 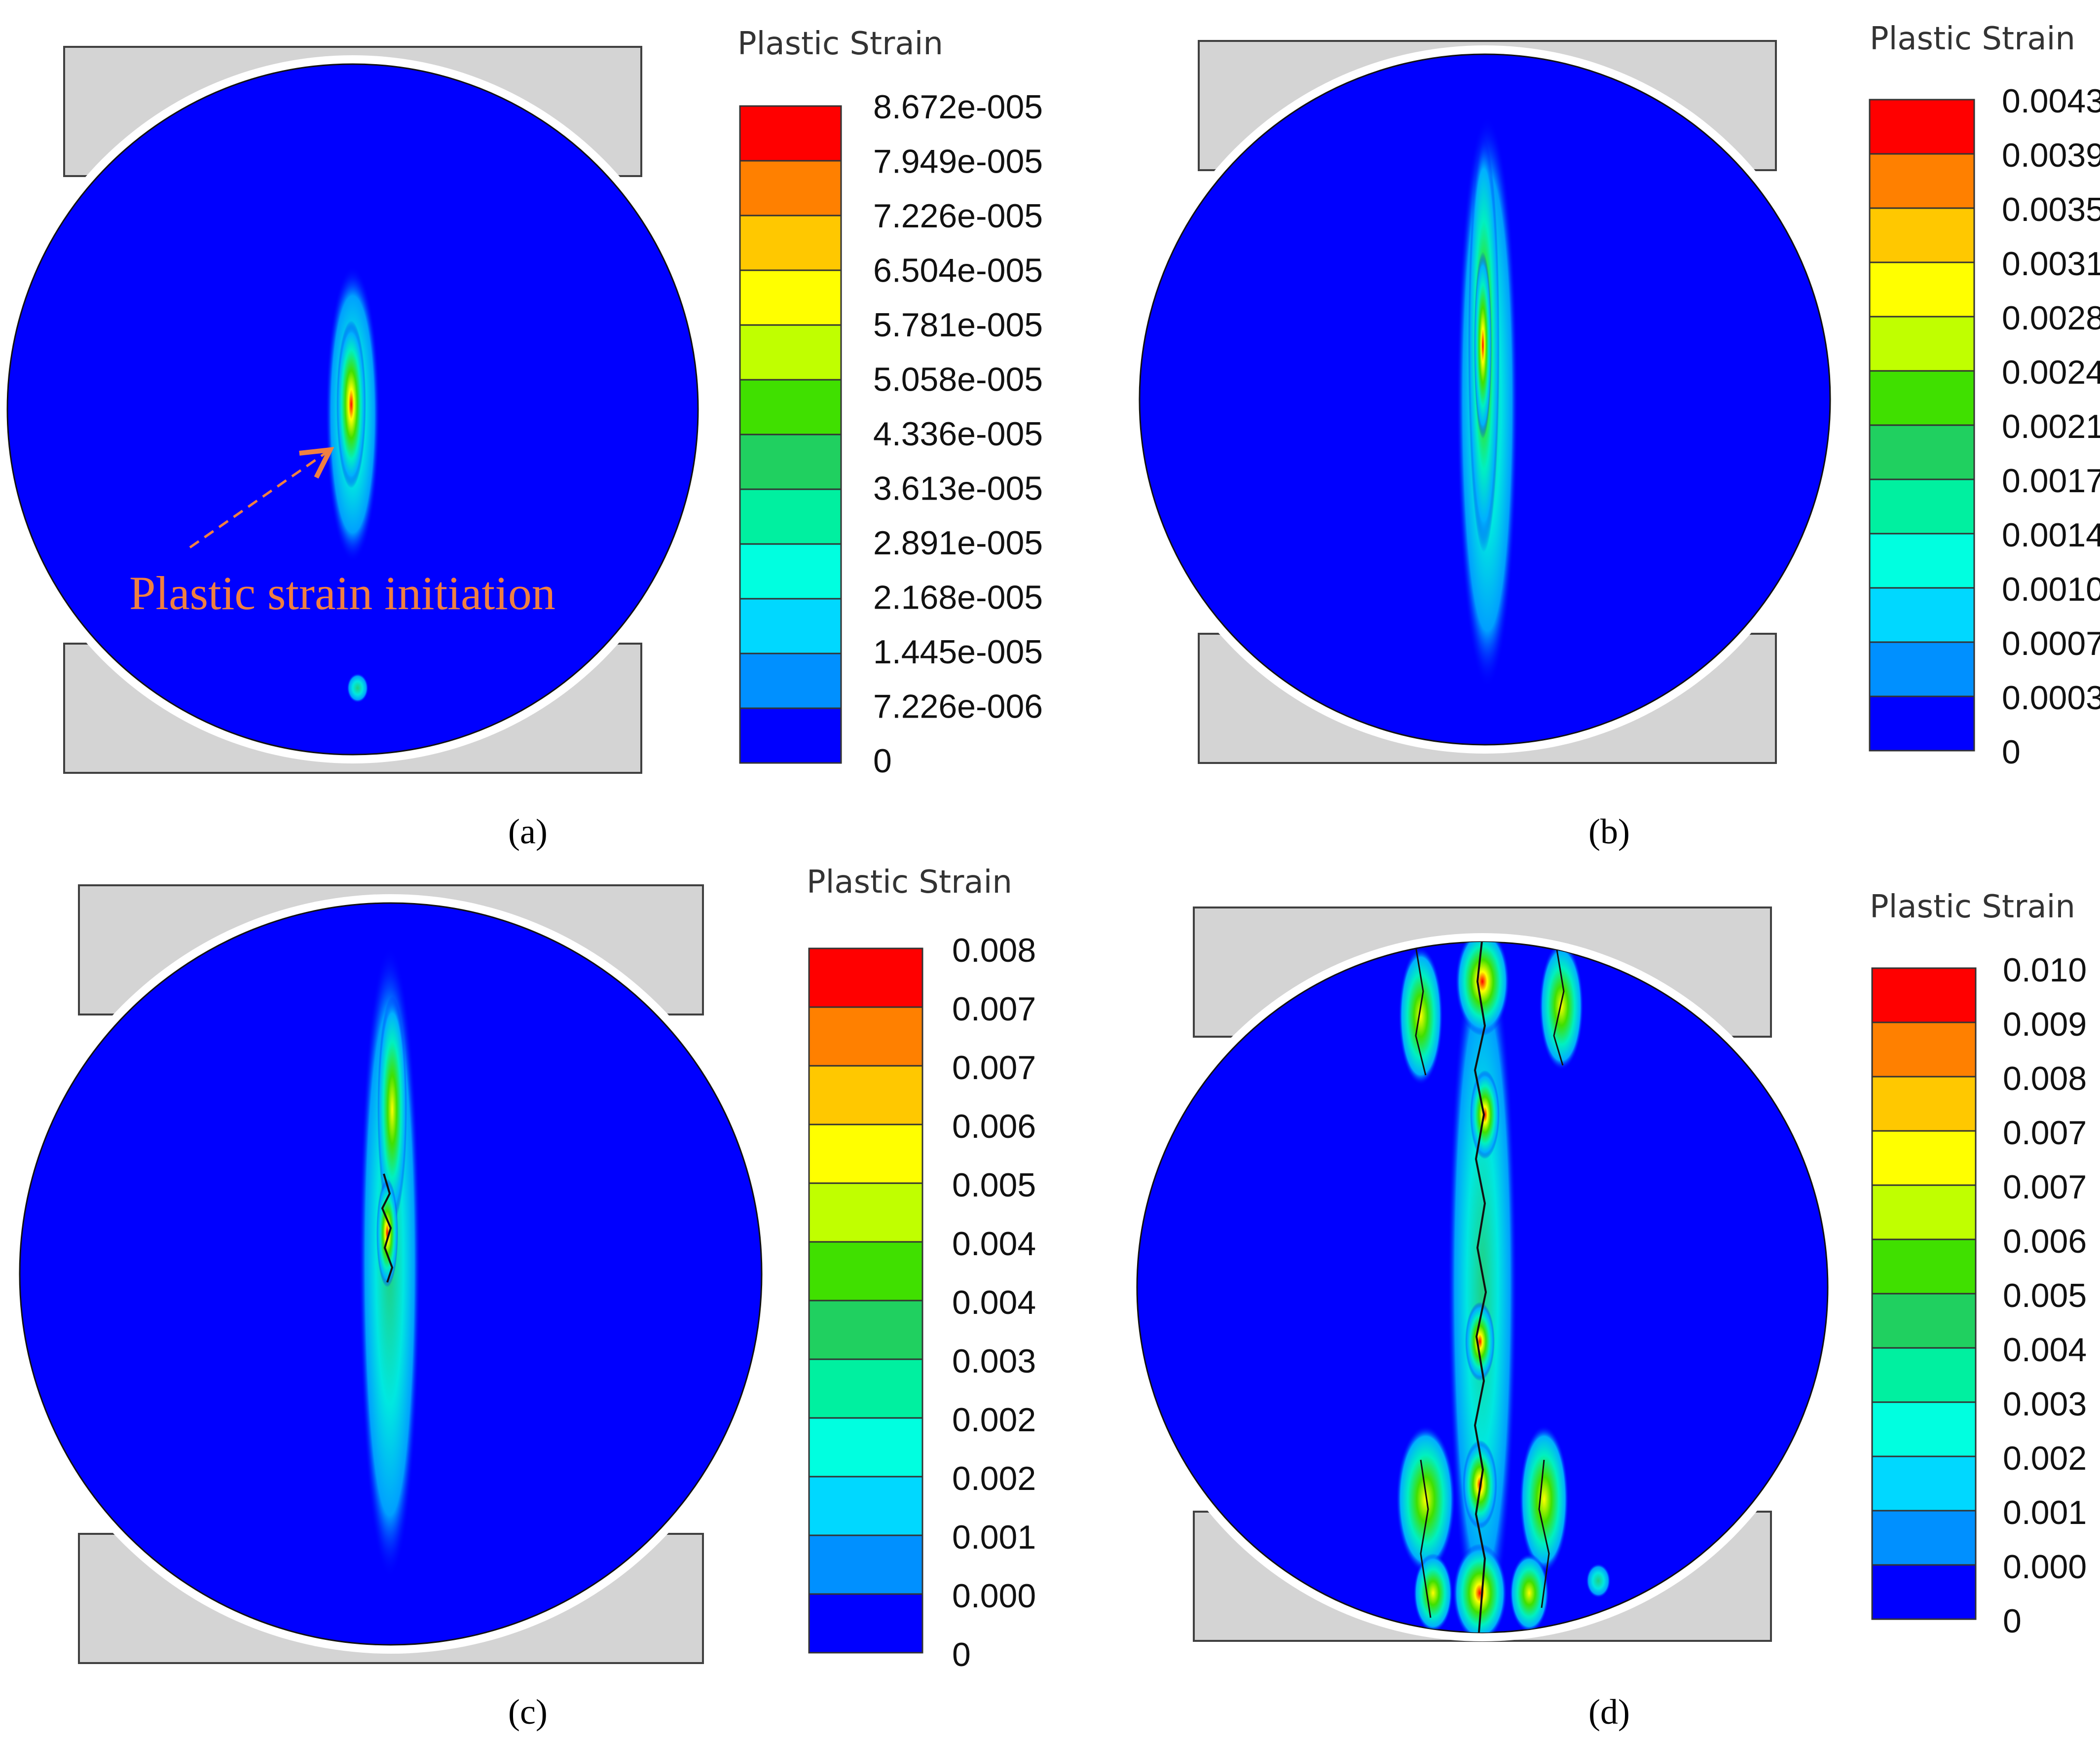 I want to click on strain-hotspot, so click(x=387, y=1233).